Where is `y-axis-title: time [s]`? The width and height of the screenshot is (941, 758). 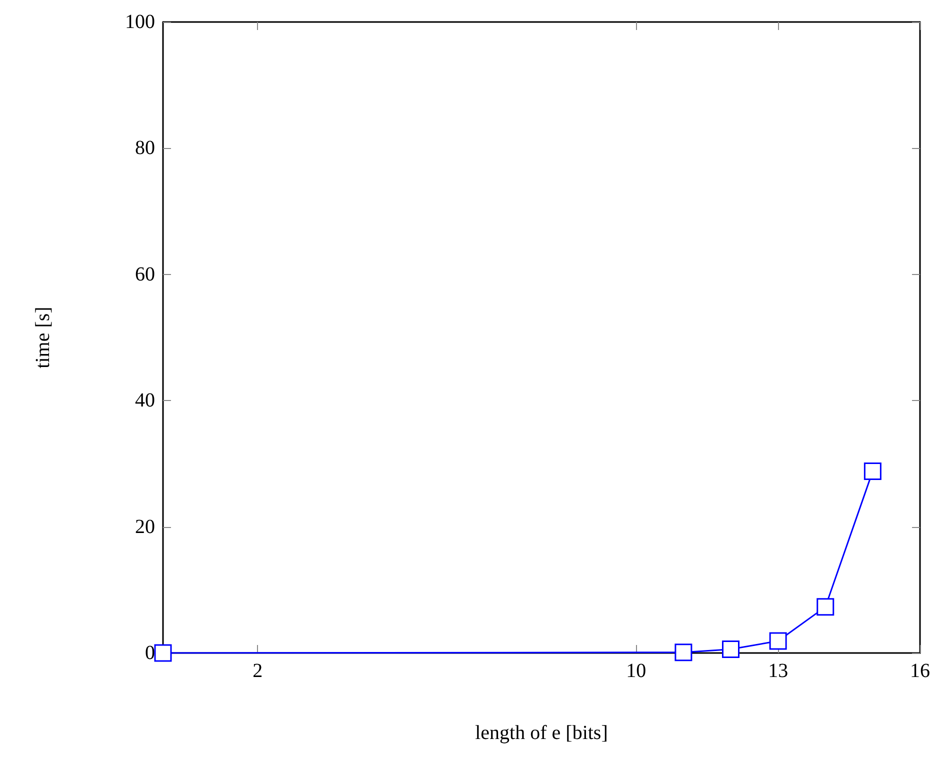
y-axis-title: time [s] is located at coordinates (43, 337).